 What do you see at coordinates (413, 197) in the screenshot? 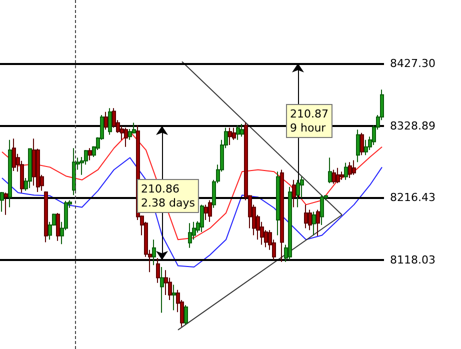
I see `y-tick-label: 8216.43` at bounding box center [413, 197].